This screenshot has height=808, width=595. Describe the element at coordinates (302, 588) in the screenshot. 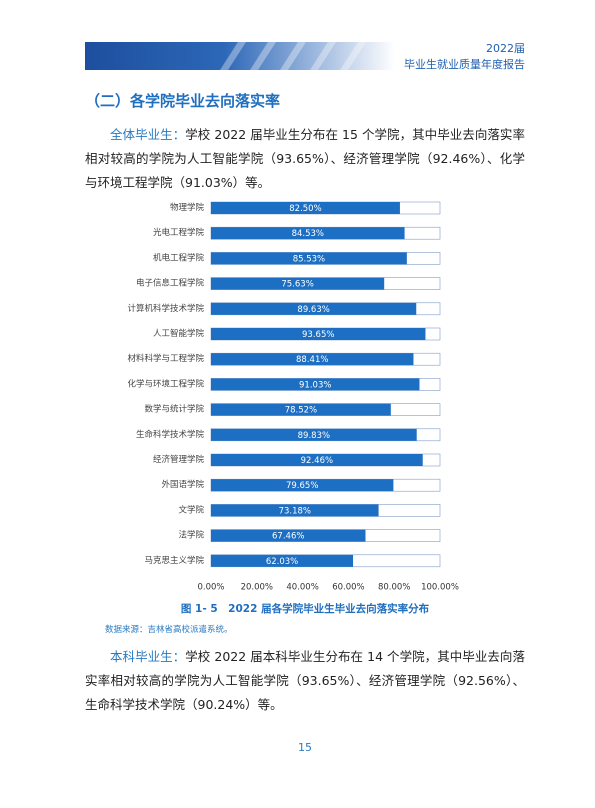

I see `x-tick-label: 40.00%` at that location.